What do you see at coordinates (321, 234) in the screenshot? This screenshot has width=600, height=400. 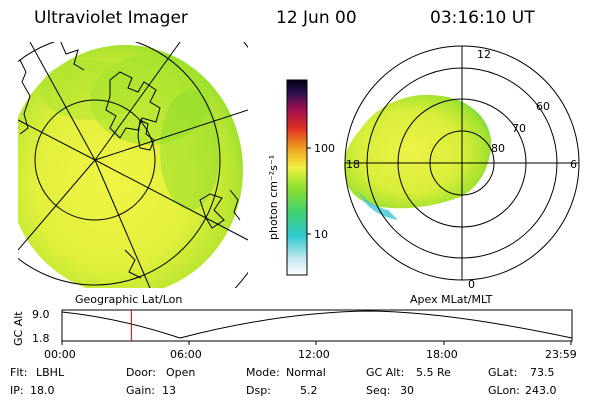 I see `colorbar-tick-10: 10` at bounding box center [321, 234].